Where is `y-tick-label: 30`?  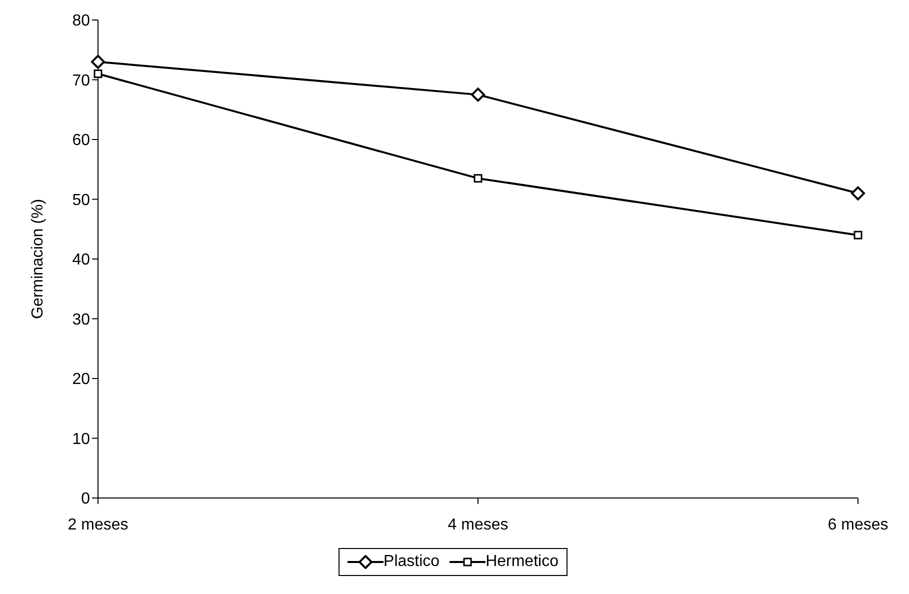 y-tick-label: 30 is located at coordinates (81, 319).